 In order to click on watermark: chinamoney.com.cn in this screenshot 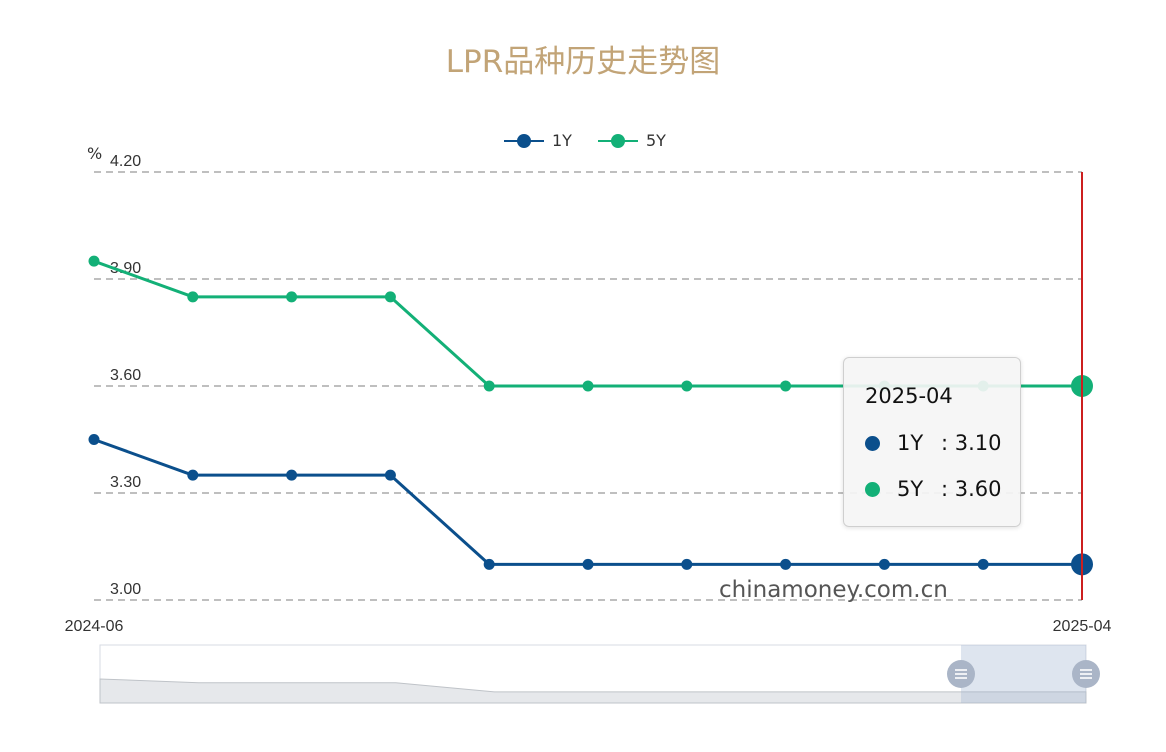, I will do `click(833, 590)`.